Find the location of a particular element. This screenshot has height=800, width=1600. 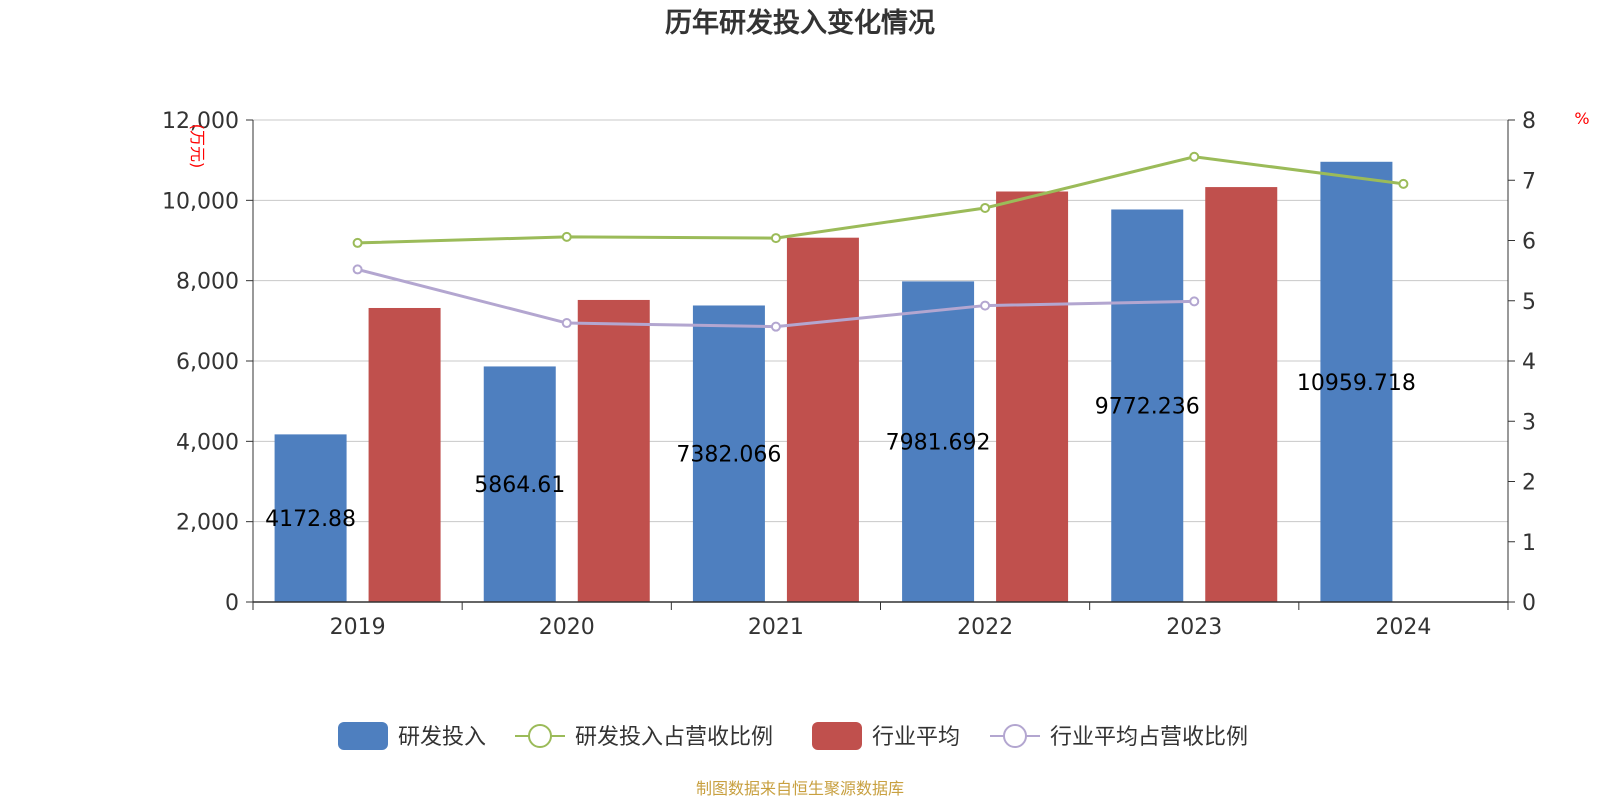

data-label: 5864.61 is located at coordinates (519, 485).